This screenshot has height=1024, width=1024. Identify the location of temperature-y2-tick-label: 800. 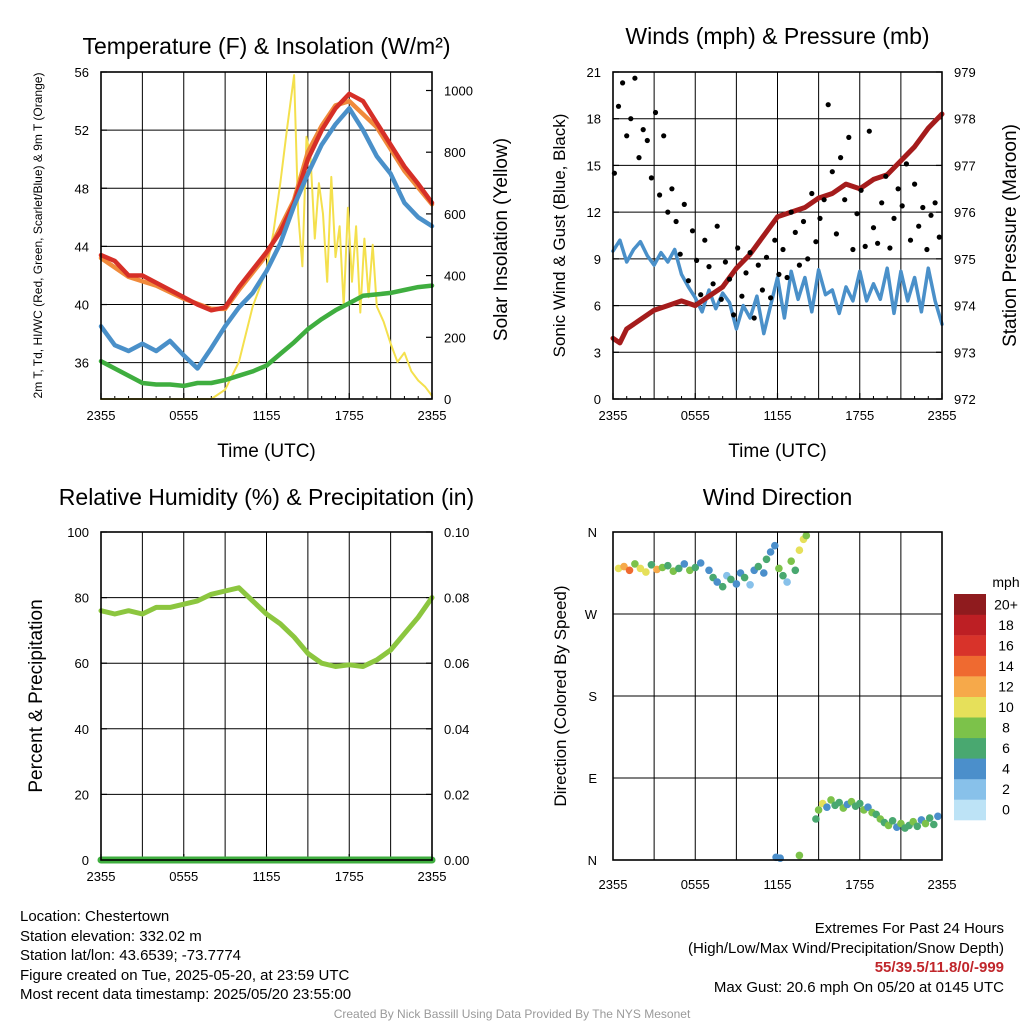
(455, 152).